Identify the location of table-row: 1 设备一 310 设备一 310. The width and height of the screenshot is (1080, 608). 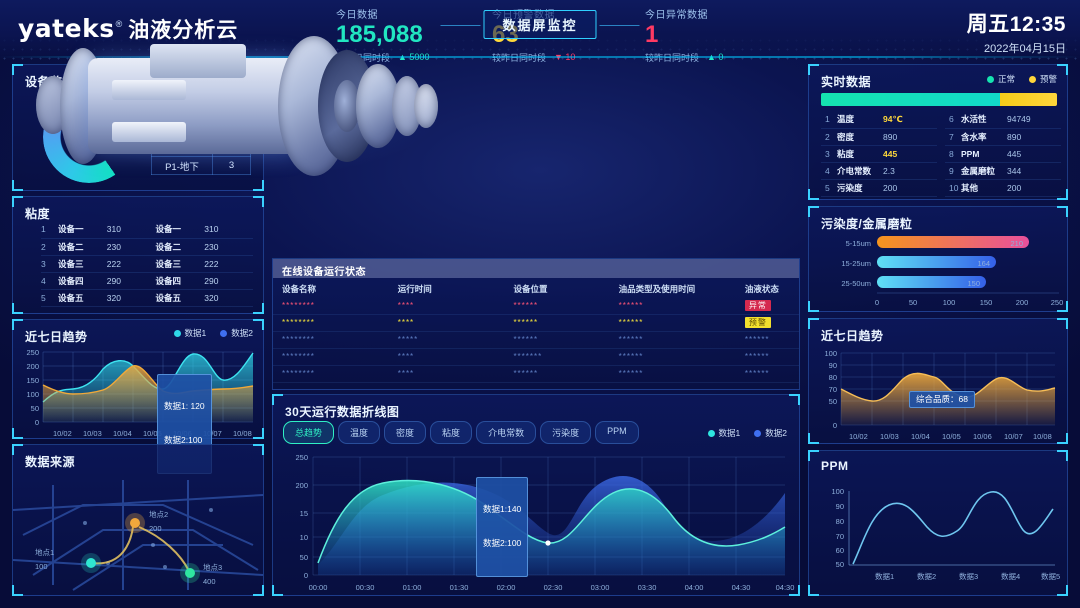
(147, 230).